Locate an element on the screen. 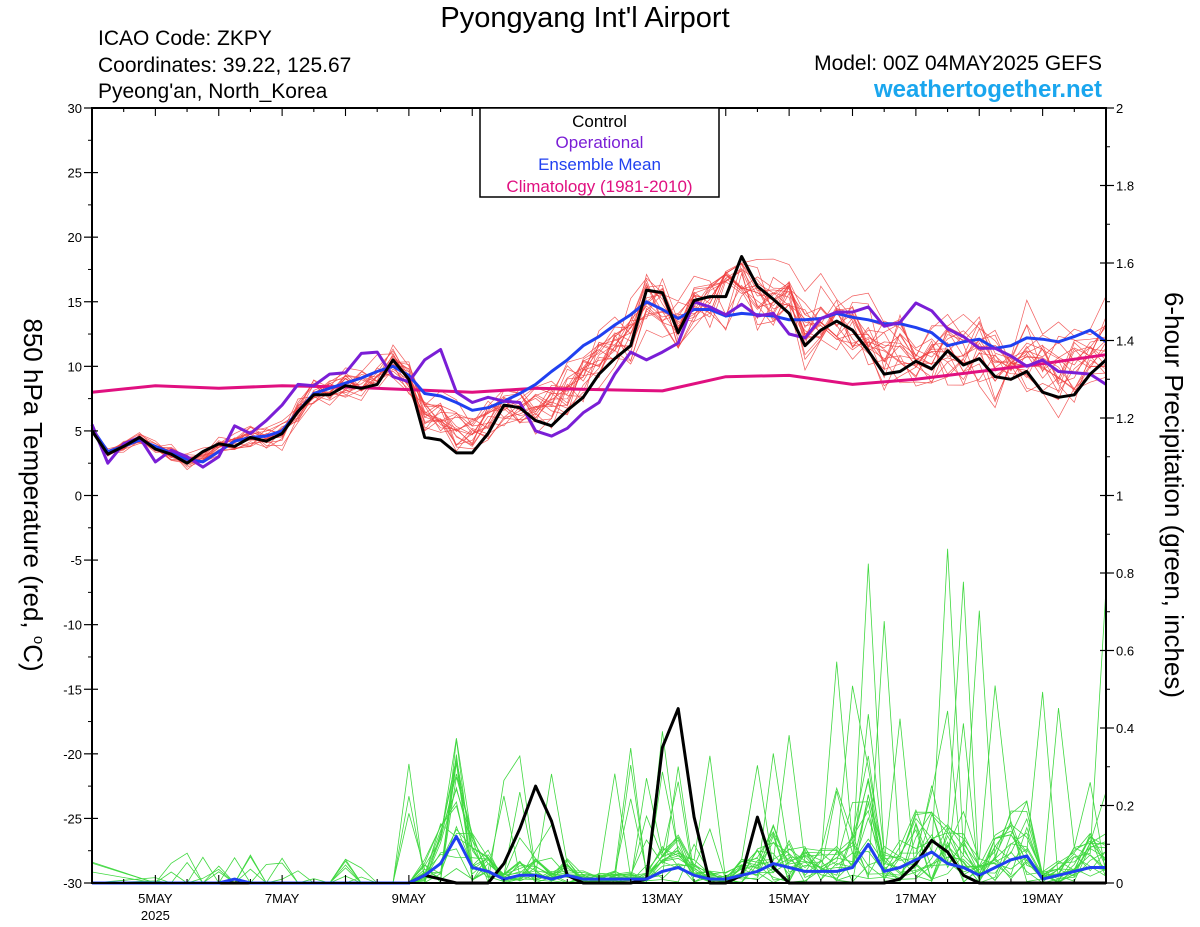 Image resolution: width=1200 pixels, height=927 pixels. left-axis-tick-label: -10 is located at coordinates (72, 625).